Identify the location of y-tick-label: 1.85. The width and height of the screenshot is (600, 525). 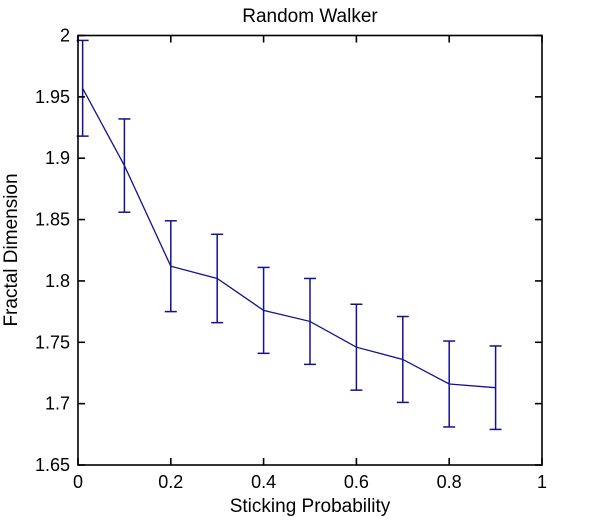
(52, 220).